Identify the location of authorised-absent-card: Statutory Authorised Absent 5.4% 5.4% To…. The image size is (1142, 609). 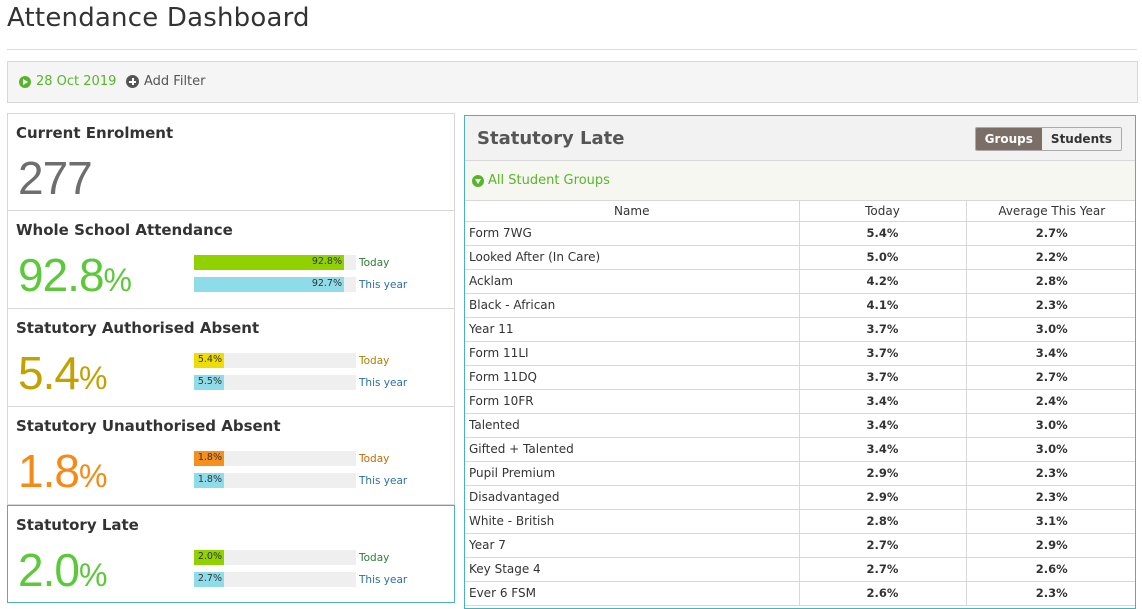
(231, 358).